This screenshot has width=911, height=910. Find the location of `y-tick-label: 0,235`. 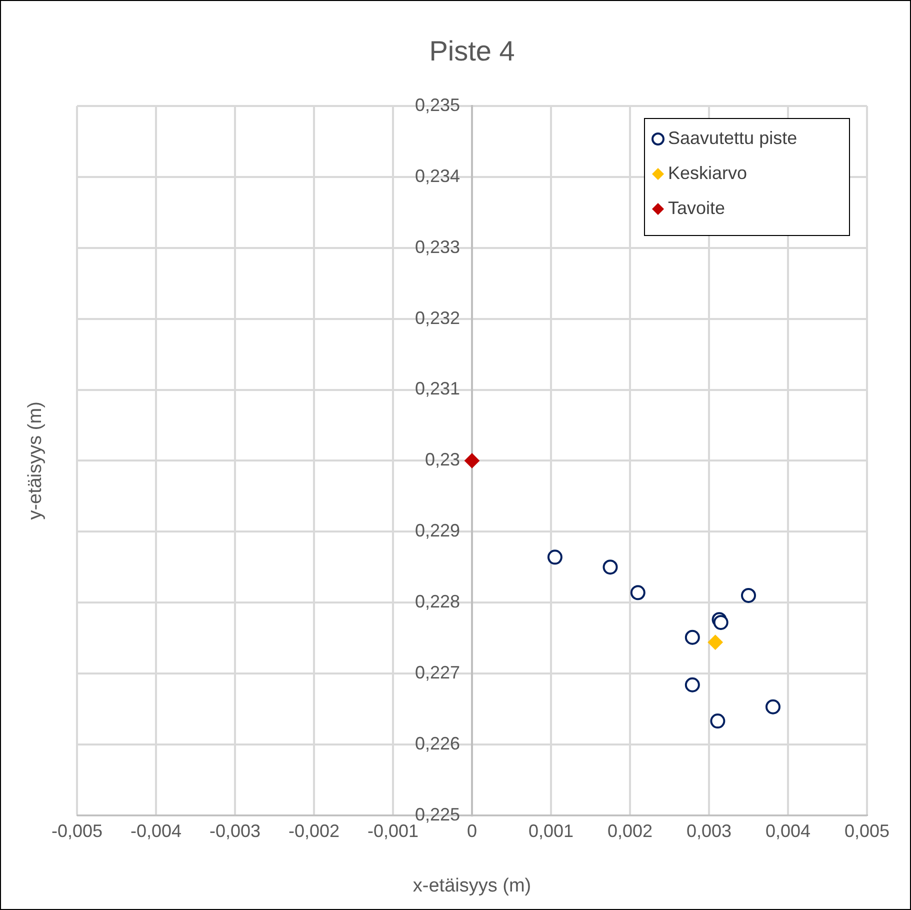

y-tick-label: 0,235 is located at coordinates (437, 104).